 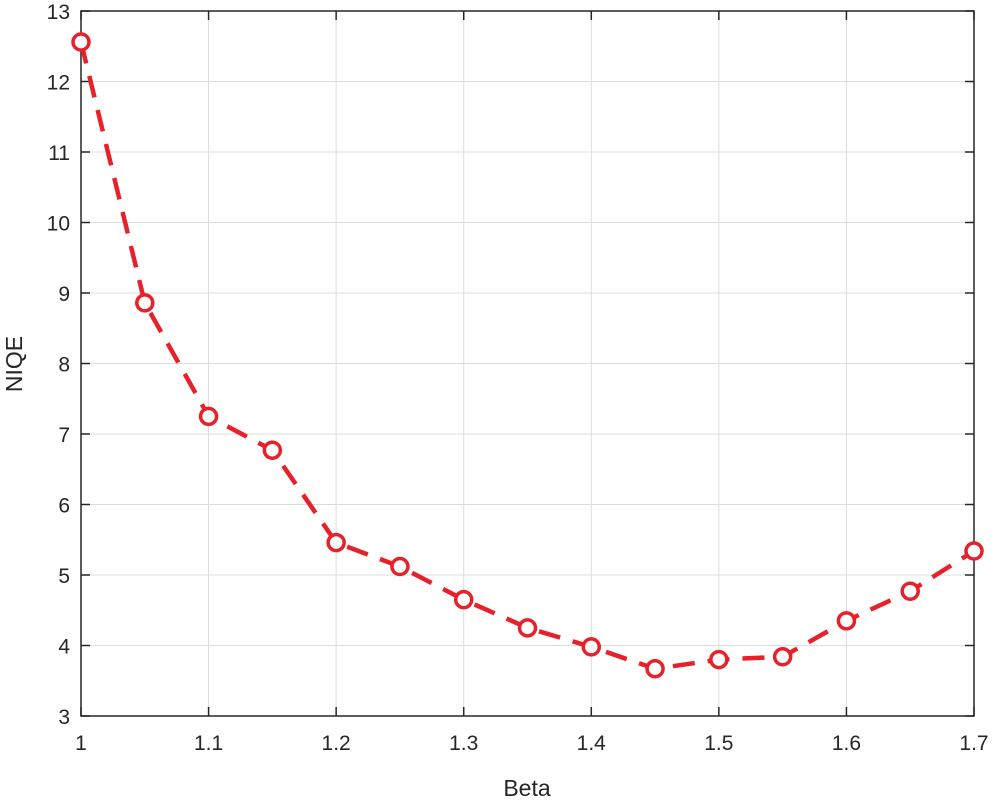 What do you see at coordinates (14, 364) in the screenshot?
I see `y-axis-label: NIQE` at bounding box center [14, 364].